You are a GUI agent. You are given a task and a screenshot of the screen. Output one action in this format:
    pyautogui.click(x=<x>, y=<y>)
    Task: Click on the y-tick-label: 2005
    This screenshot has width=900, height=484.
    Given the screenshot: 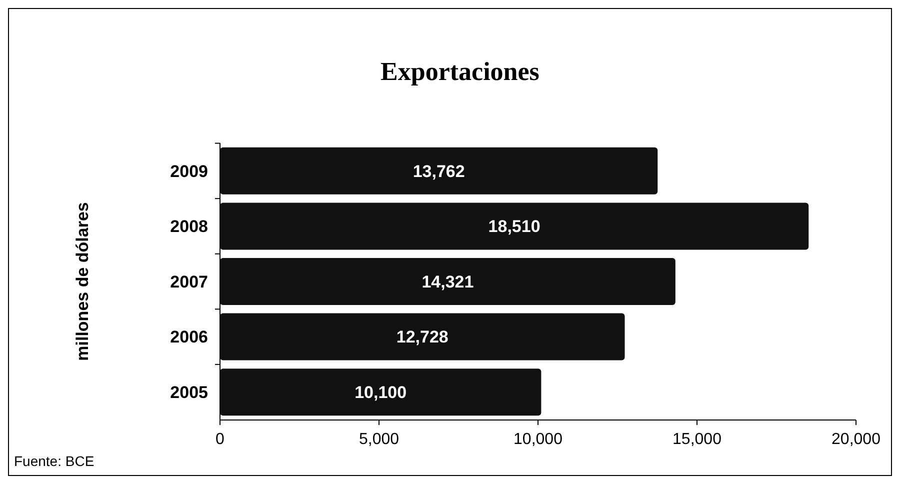 What is the action you would take?
    pyautogui.click(x=189, y=392)
    